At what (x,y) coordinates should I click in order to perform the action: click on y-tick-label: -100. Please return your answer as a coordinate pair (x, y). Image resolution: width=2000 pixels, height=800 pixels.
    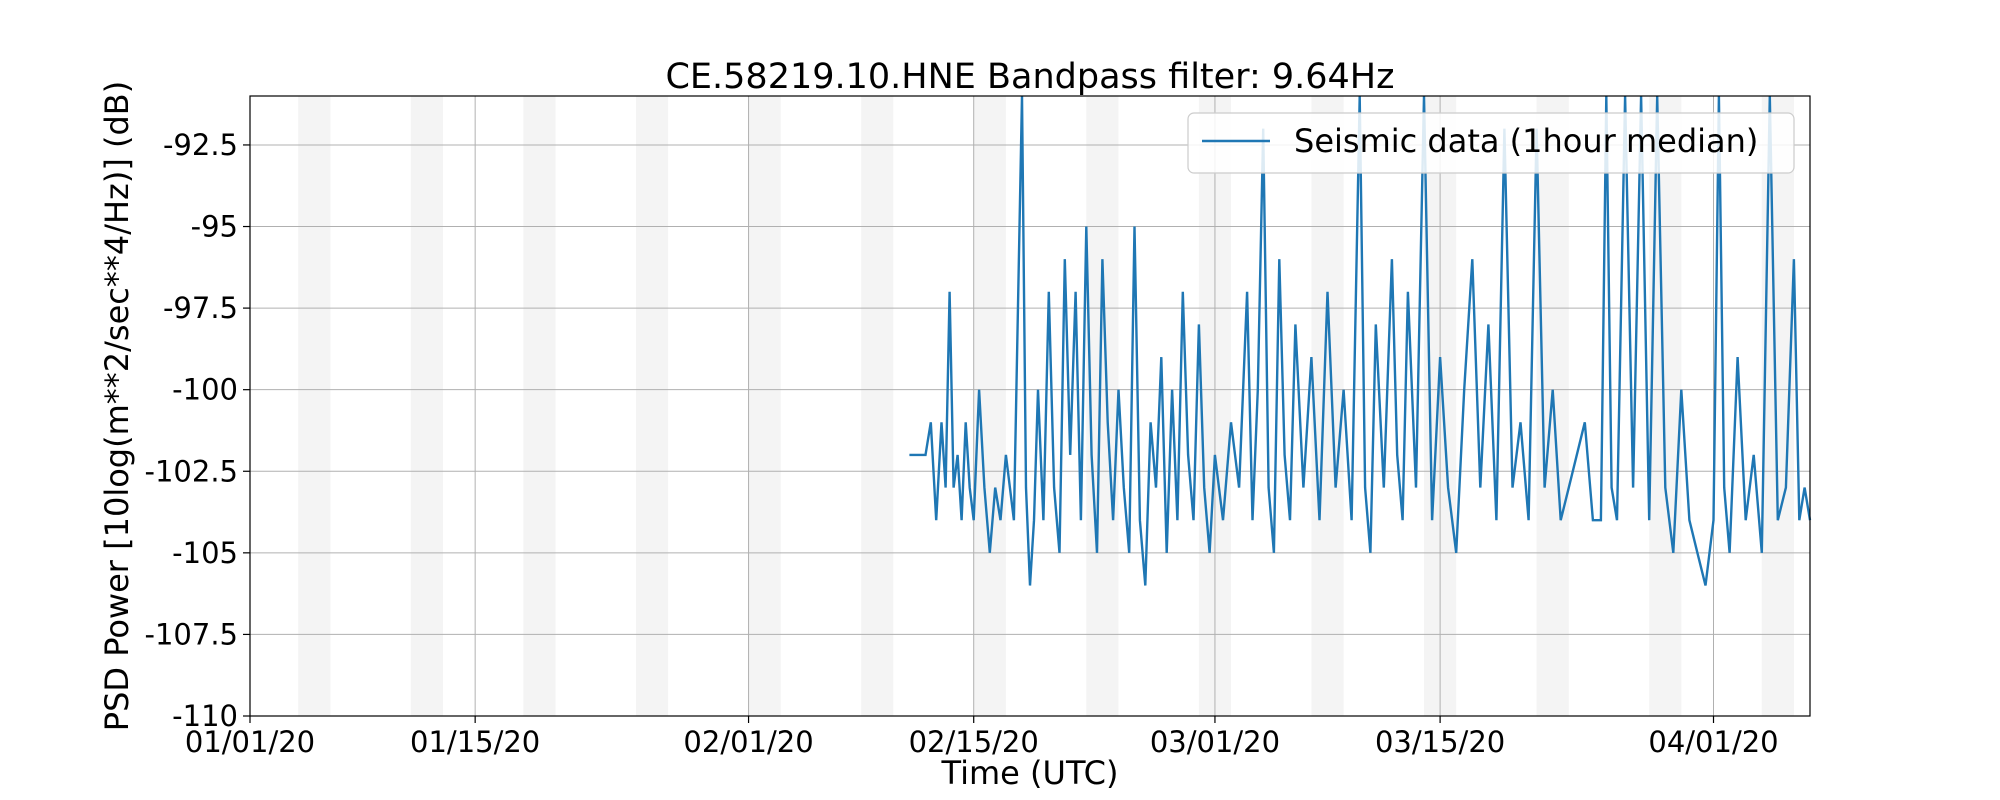
    Looking at the image, I should click on (205, 390).